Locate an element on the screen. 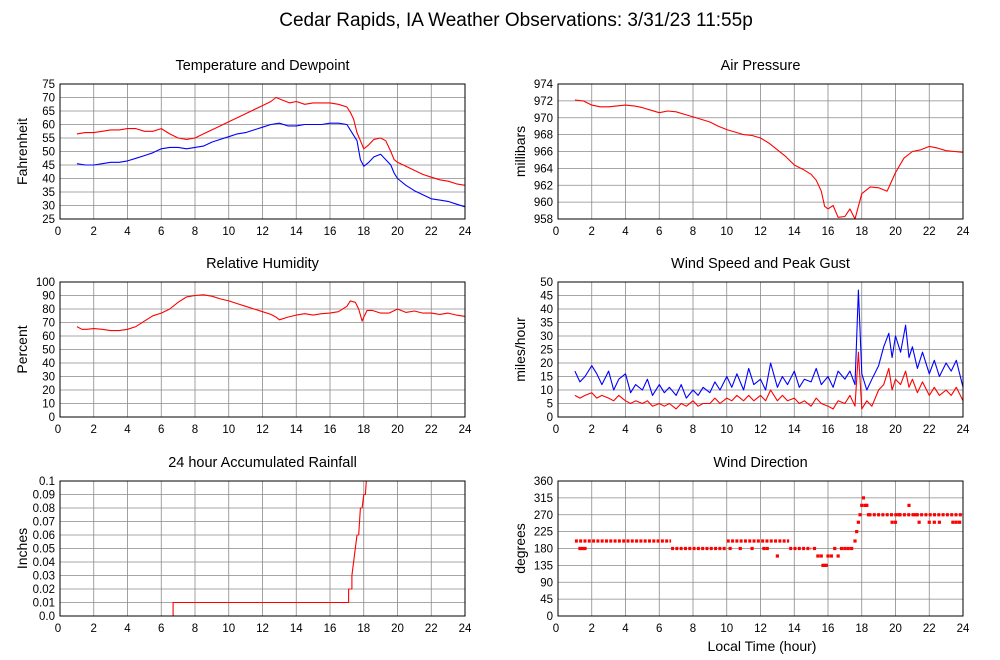 The image size is (1000, 660). y-axis-label: Fahrenheit is located at coordinates (22, 151).